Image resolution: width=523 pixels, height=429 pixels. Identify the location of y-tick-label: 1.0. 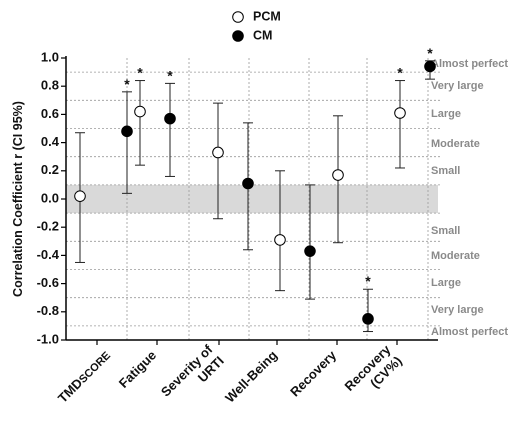
(50, 56).